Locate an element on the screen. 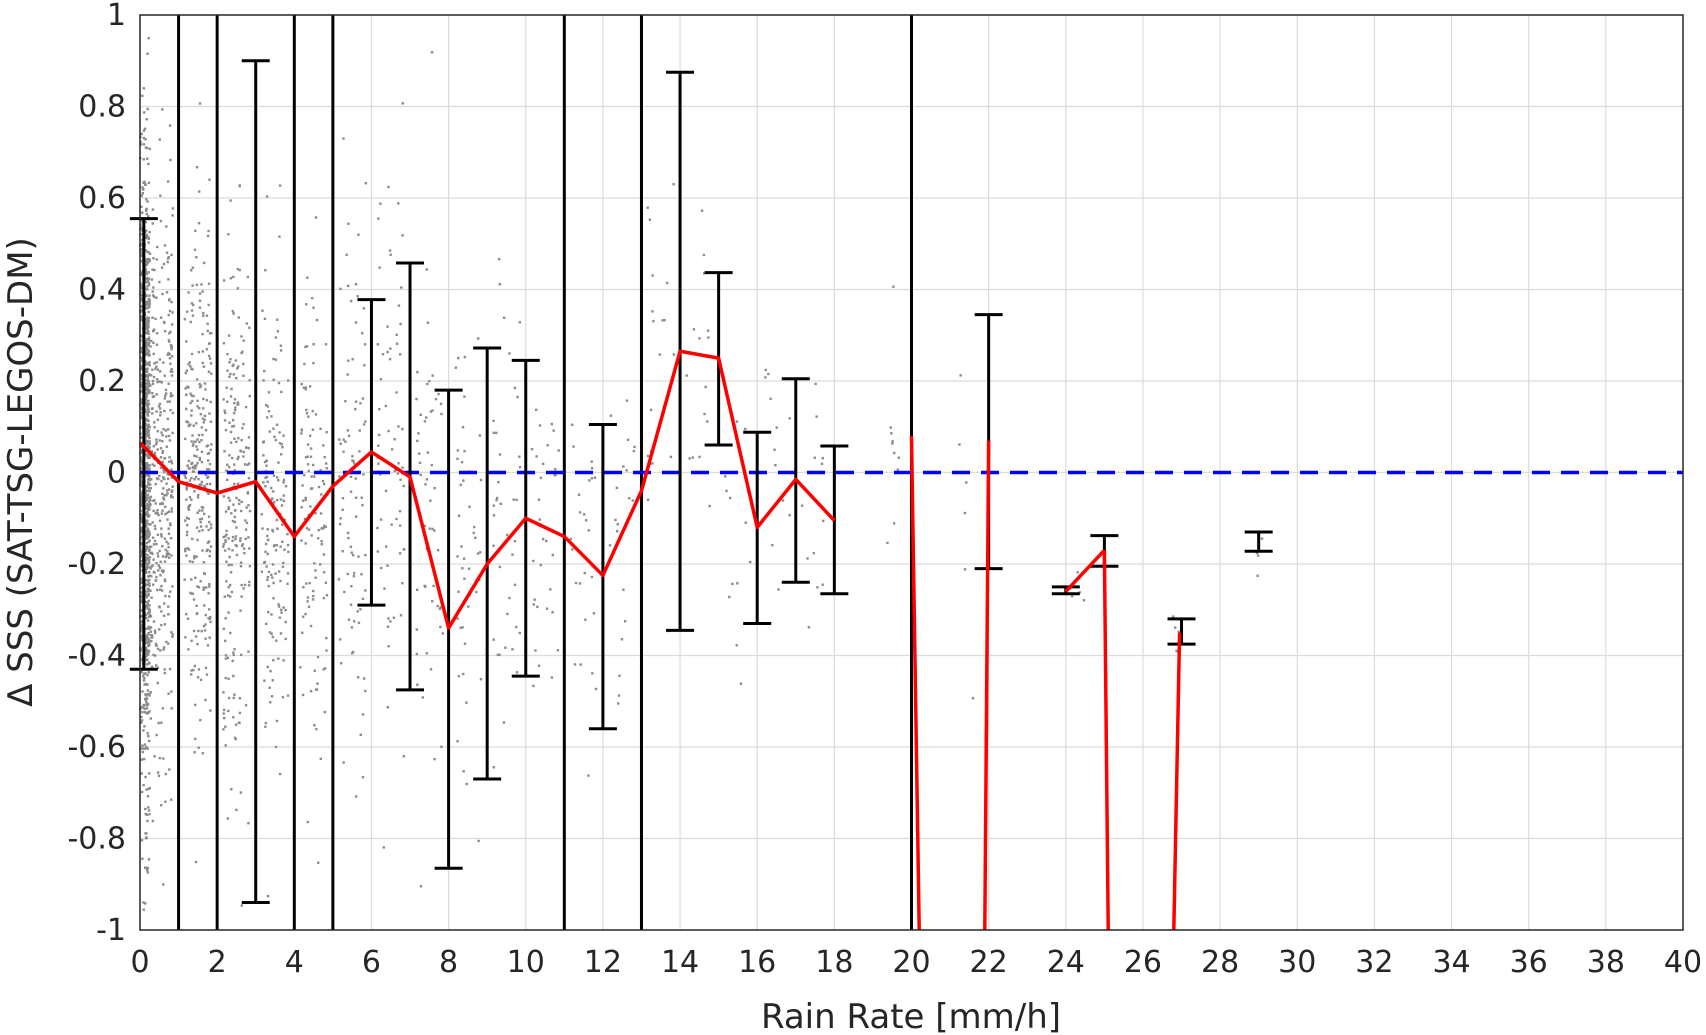 The width and height of the screenshot is (1706, 1035). x-tick-label: 32 is located at coordinates (1374, 962).